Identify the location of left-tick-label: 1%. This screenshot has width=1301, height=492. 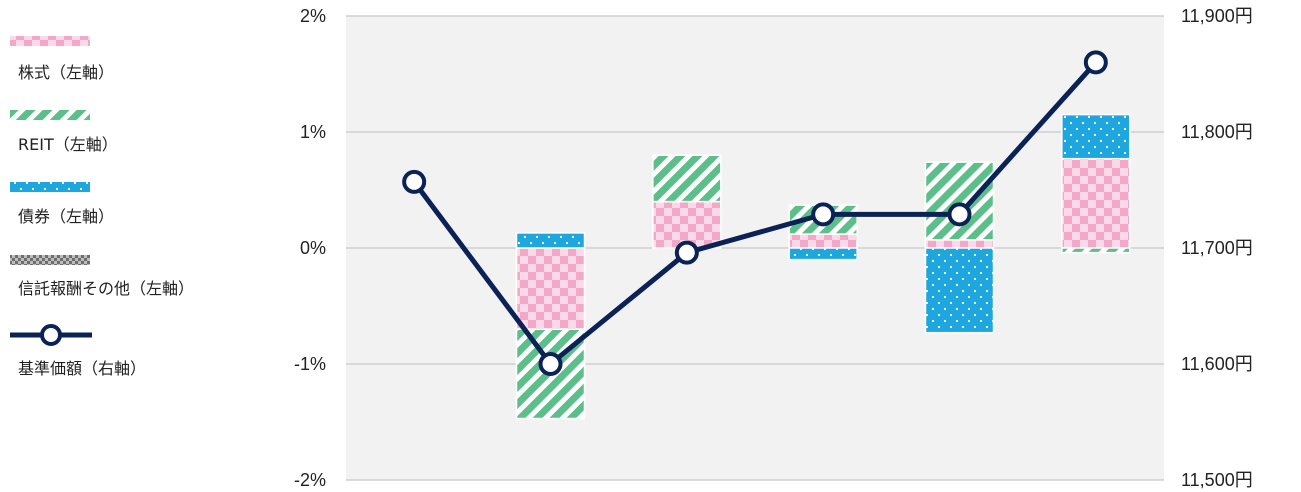
(313, 132).